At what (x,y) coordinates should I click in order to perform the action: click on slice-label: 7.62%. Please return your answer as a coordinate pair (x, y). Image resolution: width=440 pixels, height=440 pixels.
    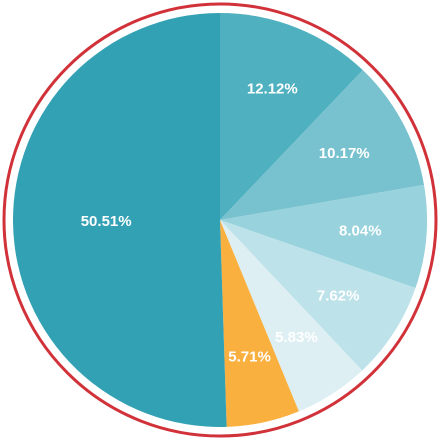
    Looking at the image, I should click on (338, 295).